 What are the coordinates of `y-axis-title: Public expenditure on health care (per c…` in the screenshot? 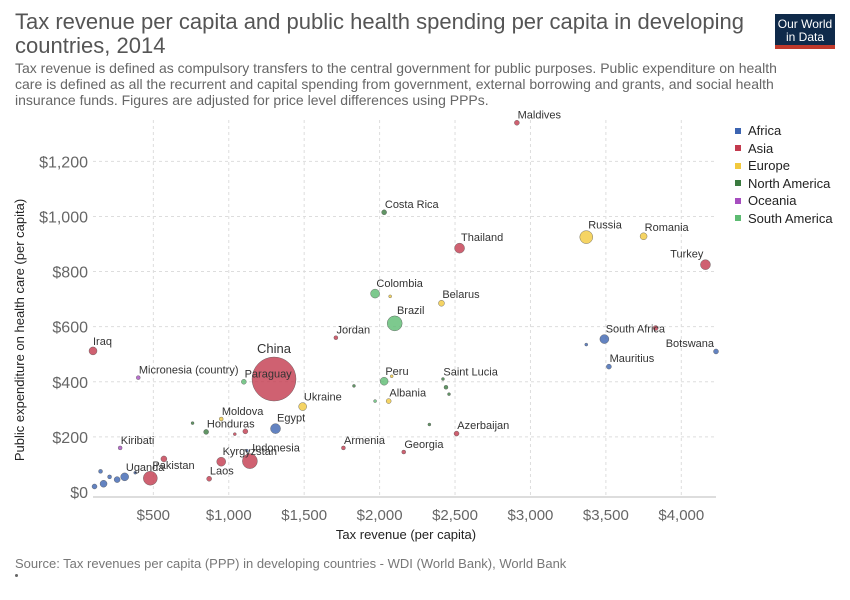 It's located at (19, 330).